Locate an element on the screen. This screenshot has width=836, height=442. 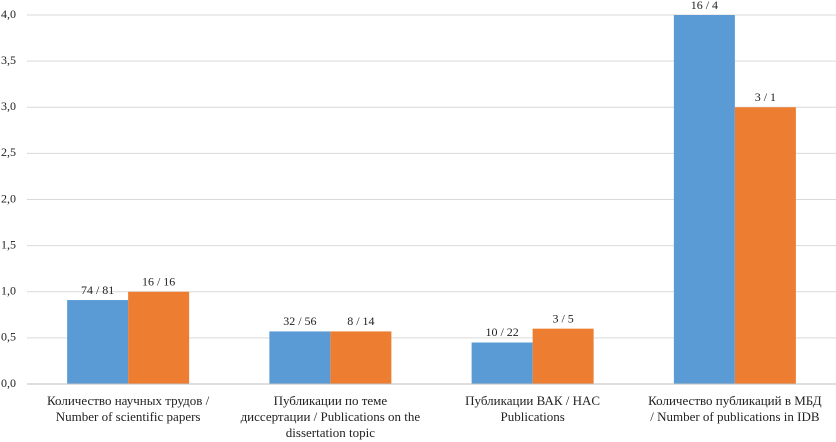
y-tick-label: 4,0 is located at coordinates (8, 14).